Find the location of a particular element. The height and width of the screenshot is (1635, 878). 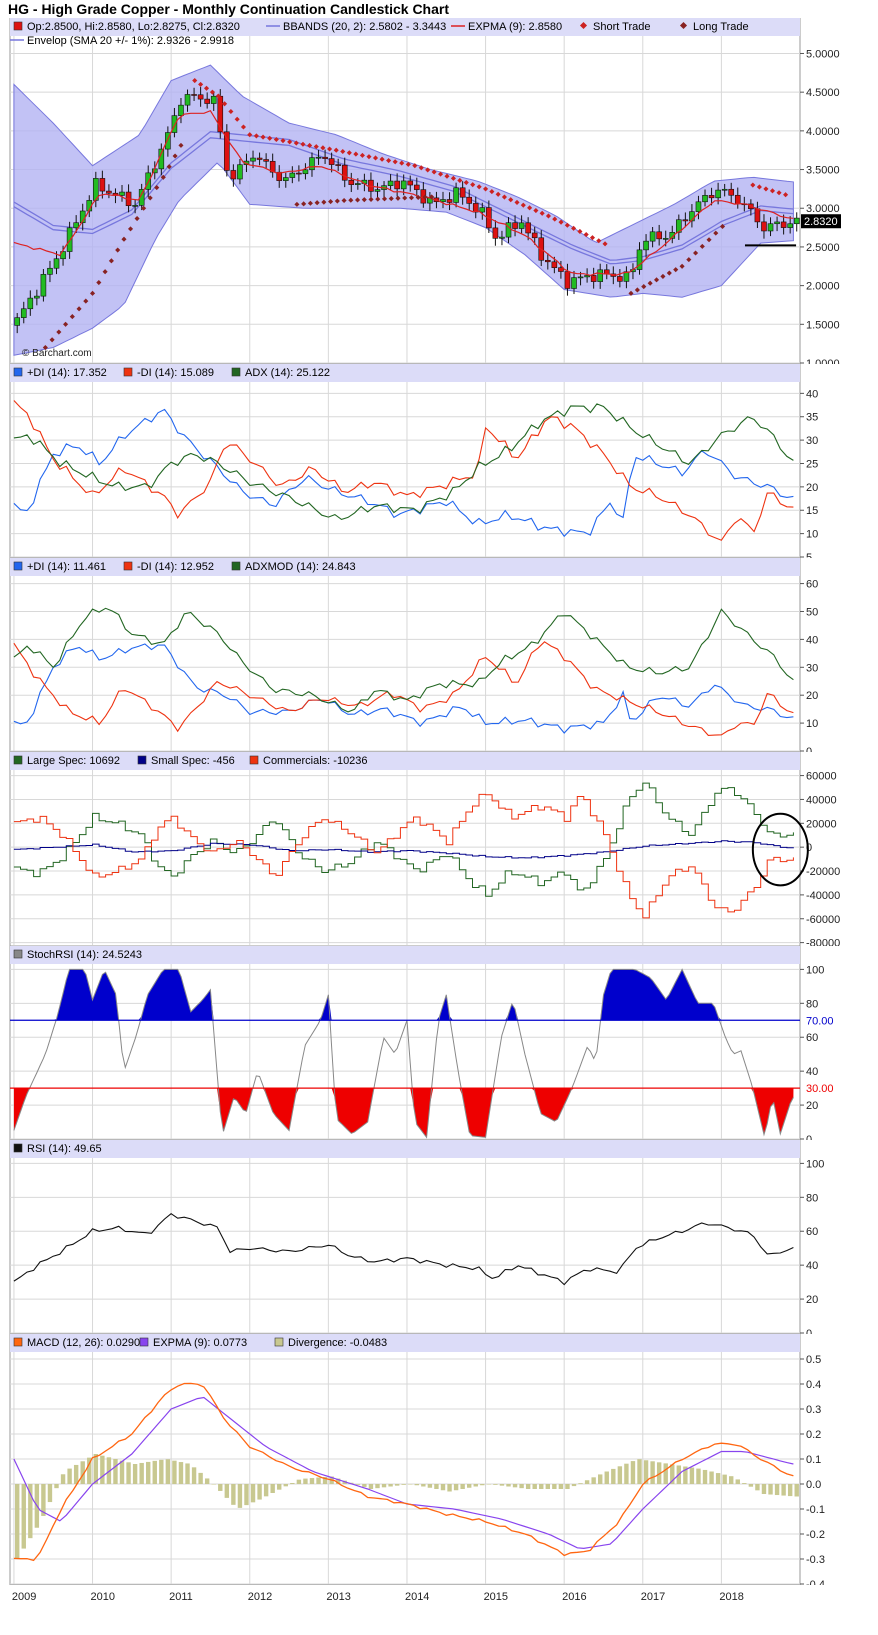

y-tick-label: -60000 is located at coordinates (823, 920).